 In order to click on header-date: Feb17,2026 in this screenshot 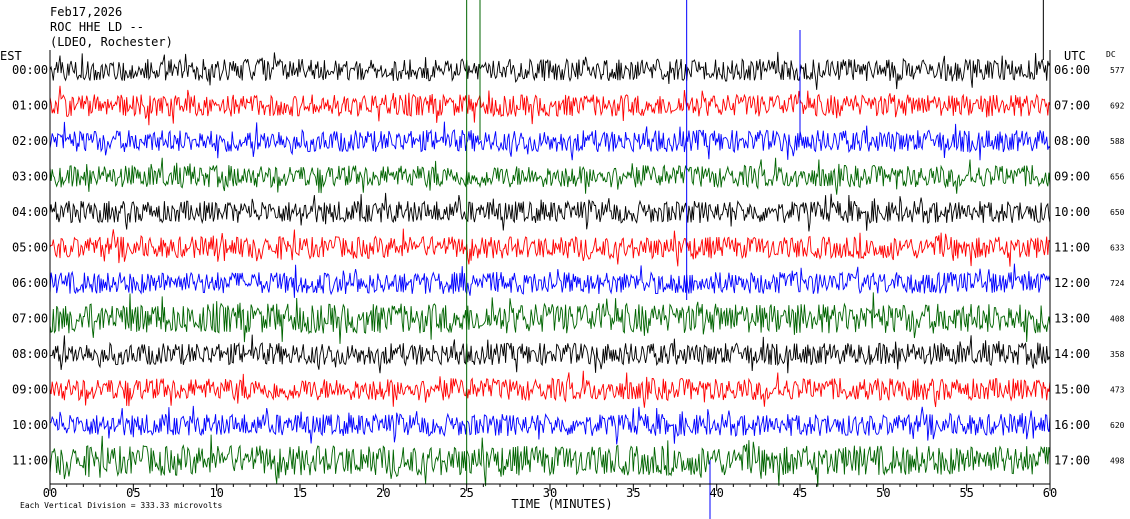, I will do `click(86, 12)`.